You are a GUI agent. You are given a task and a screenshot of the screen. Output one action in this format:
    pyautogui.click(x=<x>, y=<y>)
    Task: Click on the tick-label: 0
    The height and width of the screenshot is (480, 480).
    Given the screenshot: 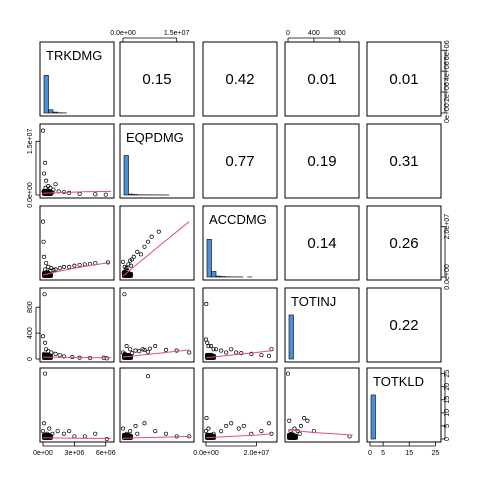 What is the action you would take?
    pyautogui.click(x=30, y=359)
    